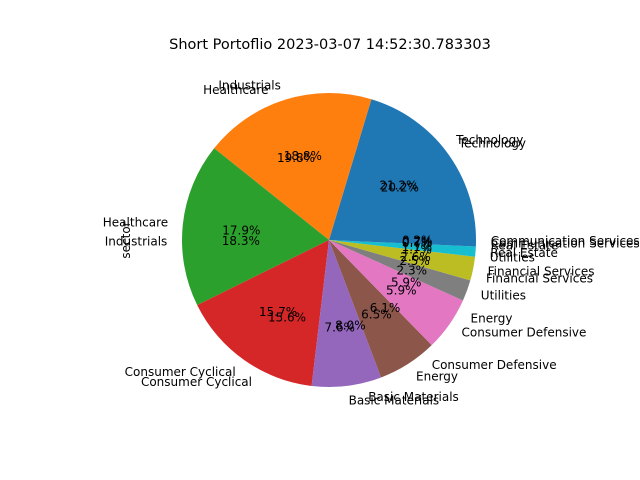  What do you see at coordinates (406, 283) in the screenshot?
I see `slice-percent-energy: 5.9%` at bounding box center [406, 283].